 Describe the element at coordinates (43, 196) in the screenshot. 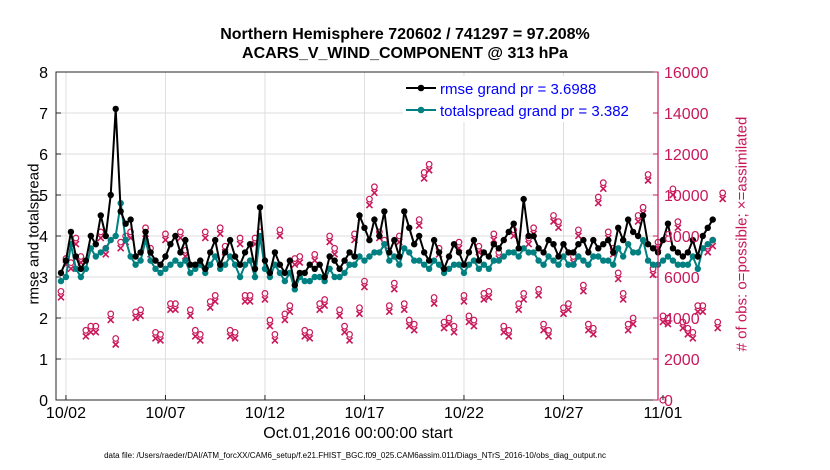

I see `y-left-tick-label: 5` at that location.